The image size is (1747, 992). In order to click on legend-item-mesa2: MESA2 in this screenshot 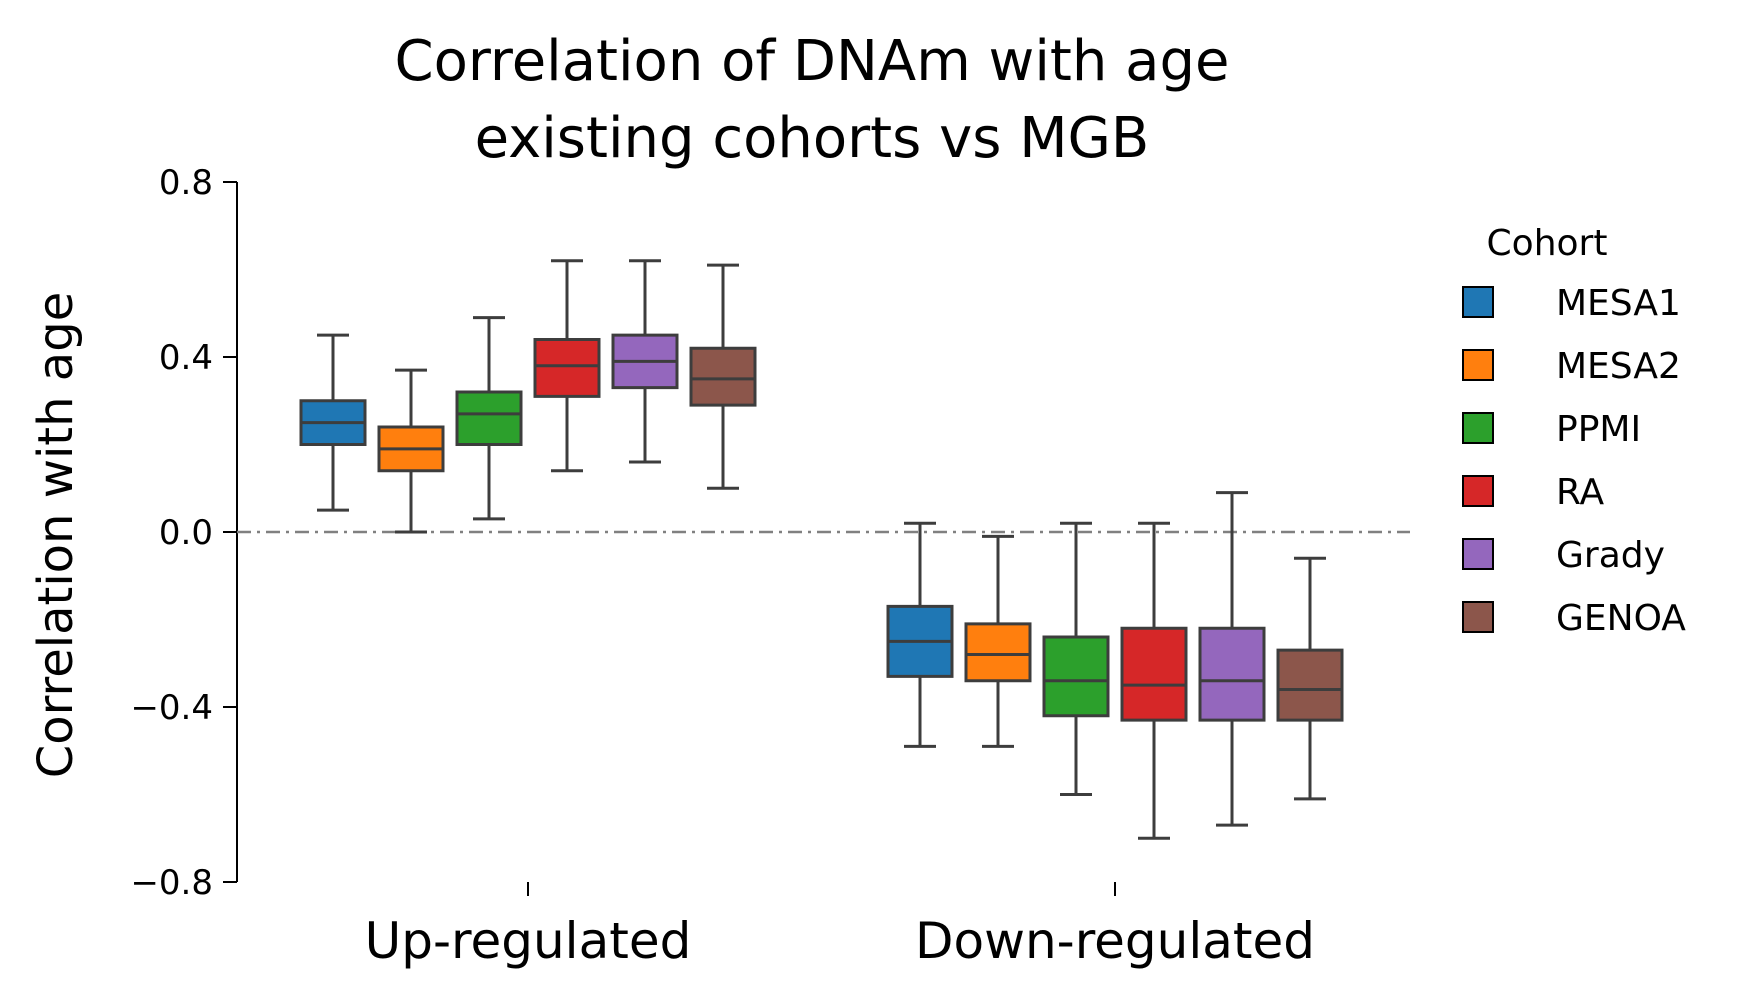, I will do `click(1571, 366)`.